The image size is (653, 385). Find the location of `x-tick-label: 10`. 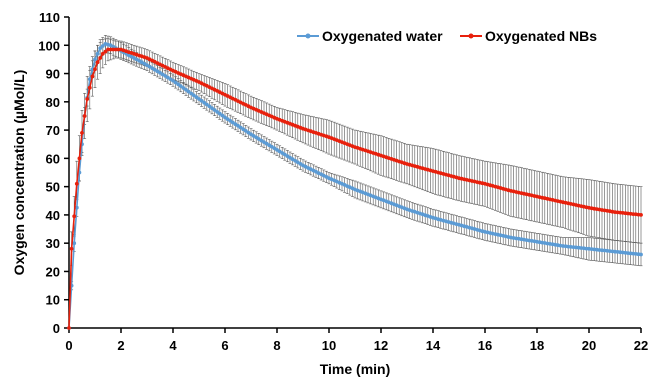

x-tick-label: 10 is located at coordinates (329, 345).